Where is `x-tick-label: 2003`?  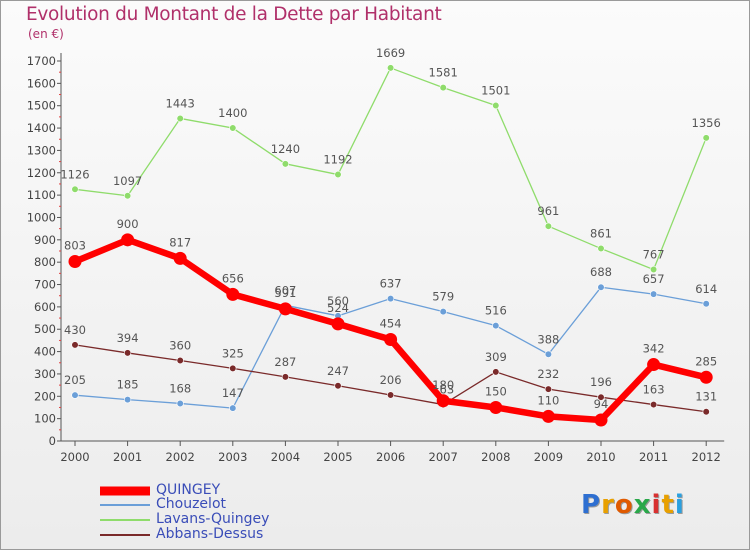
x-tick-label: 2003 is located at coordinates (232, 457).